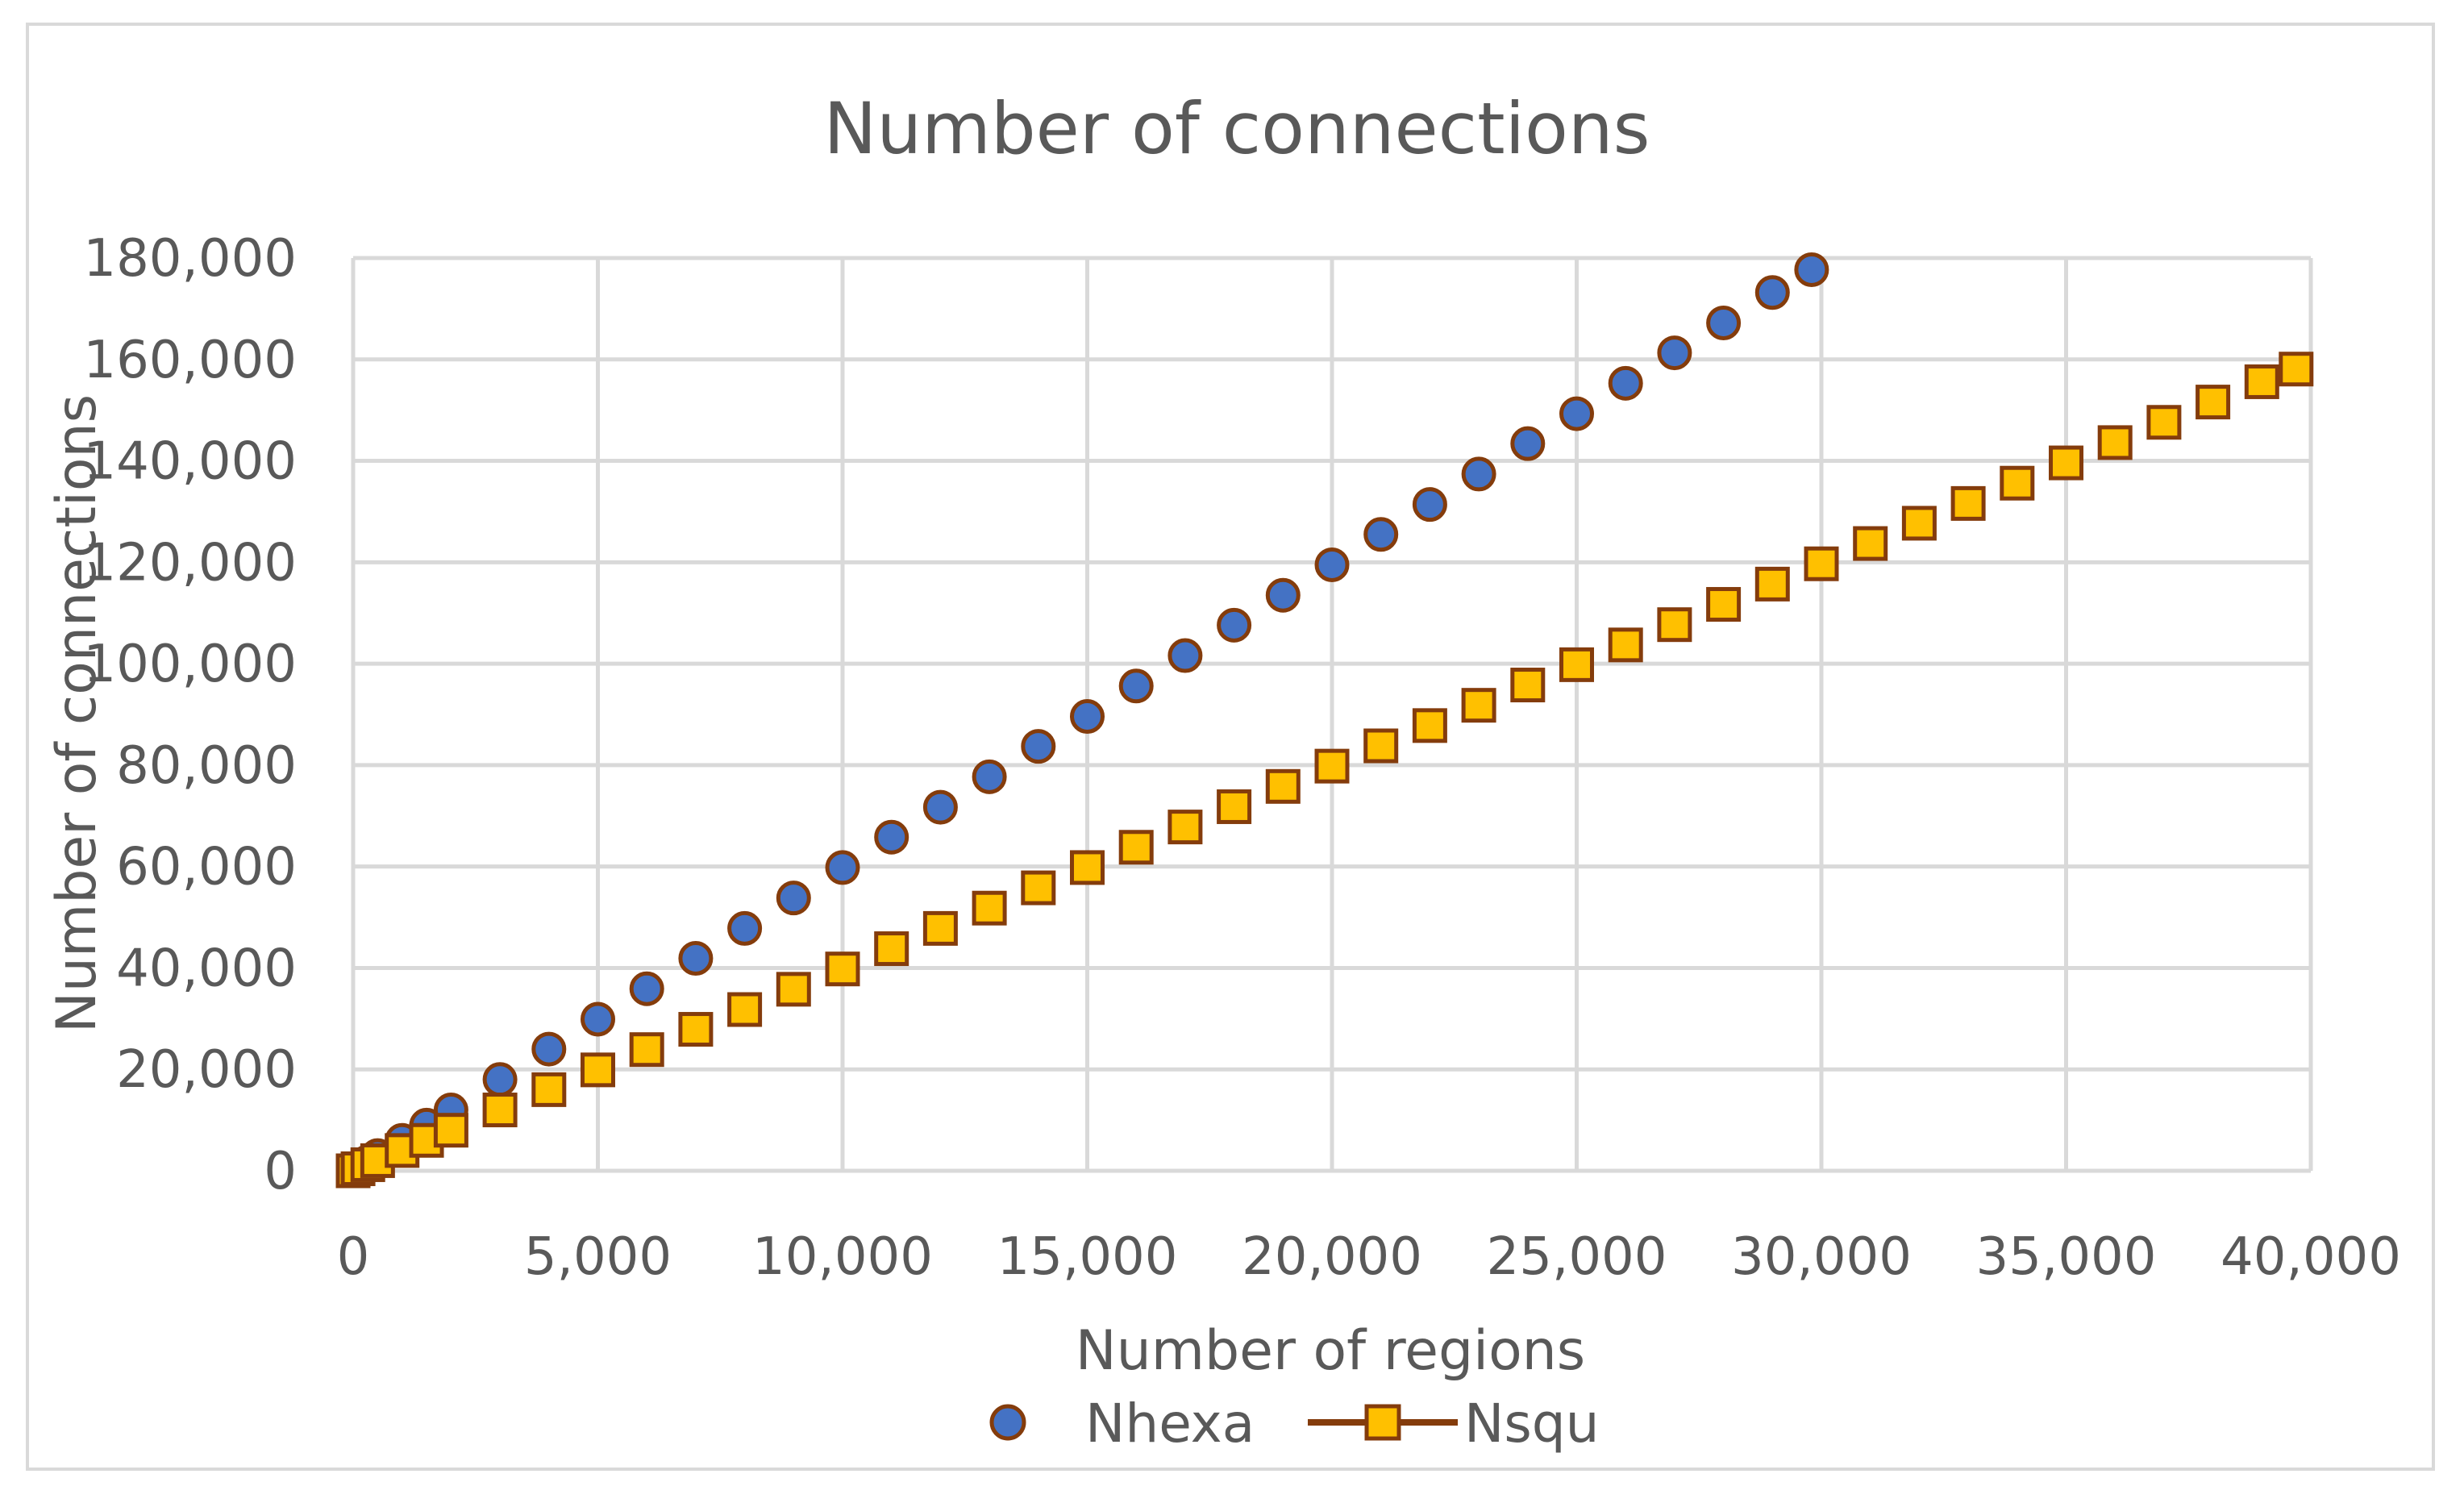 Image resolution: width=2464 pixels, height=1503 pixels. What do you see at coordinates (190, 360) in the screenshot?
I see `y-tick-label: 160,000` at bounding box center [190, 360].